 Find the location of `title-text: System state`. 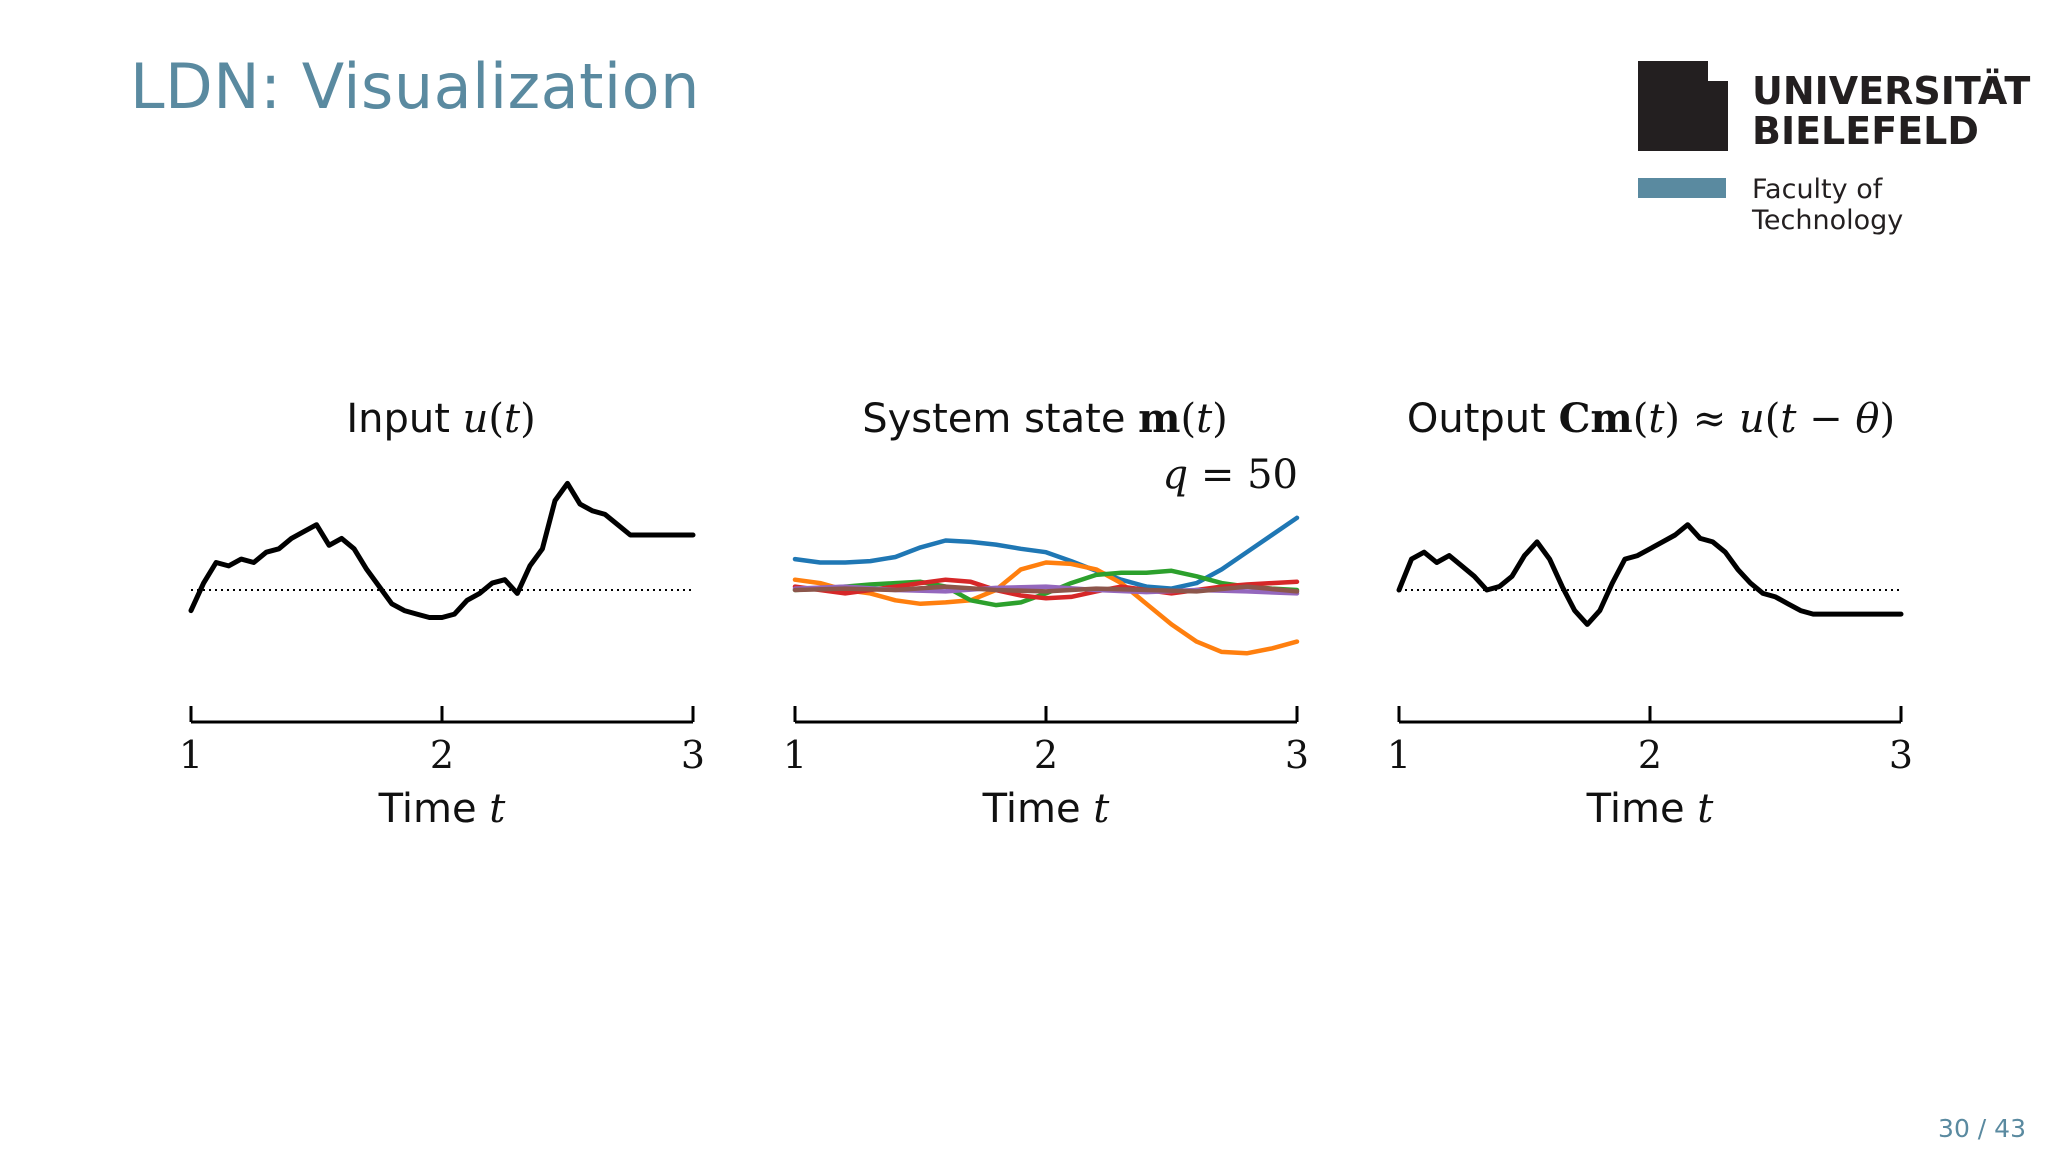

title-text: System state is located at coordinates (1000, 419).